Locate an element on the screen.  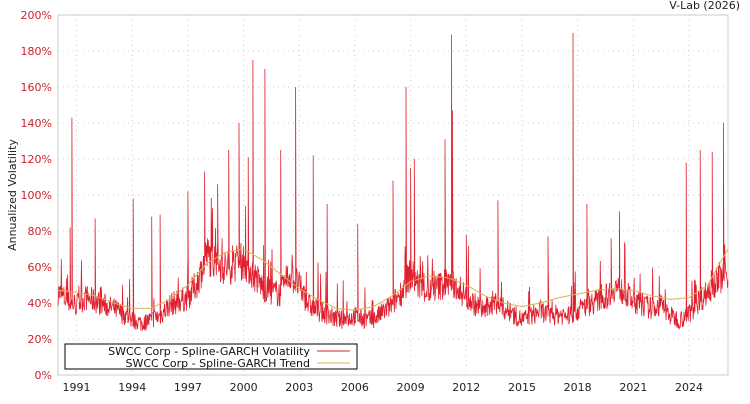
x-tick-label: 2024 is located at coordinates (689, 387).